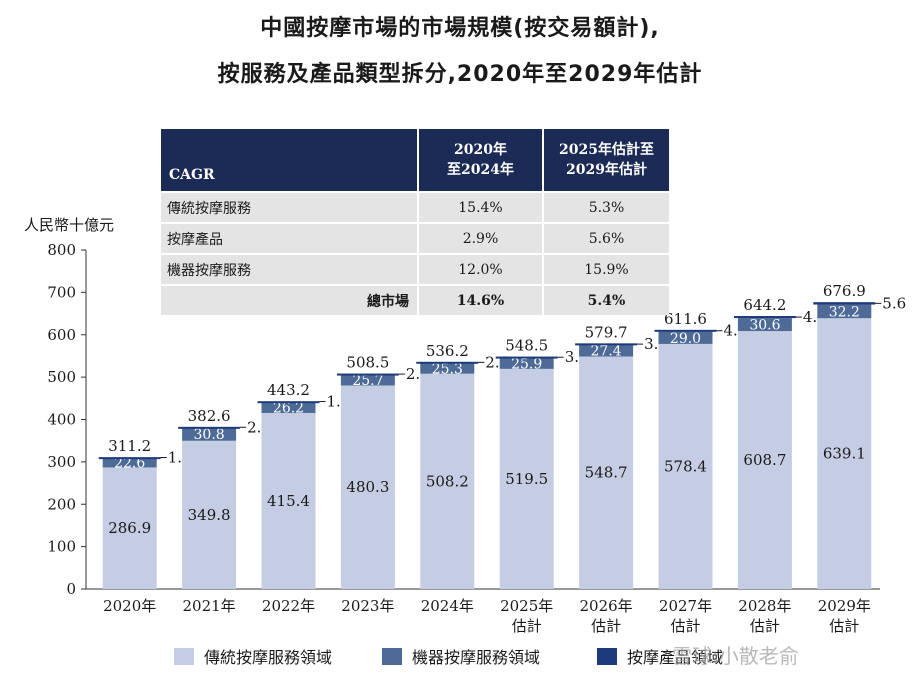 This screenshot has width=920, height=677. Describe the element at coordinates (480, 160) in the screenshot. I see `cagr-header-col1: 2020年 至2024年` at that location.